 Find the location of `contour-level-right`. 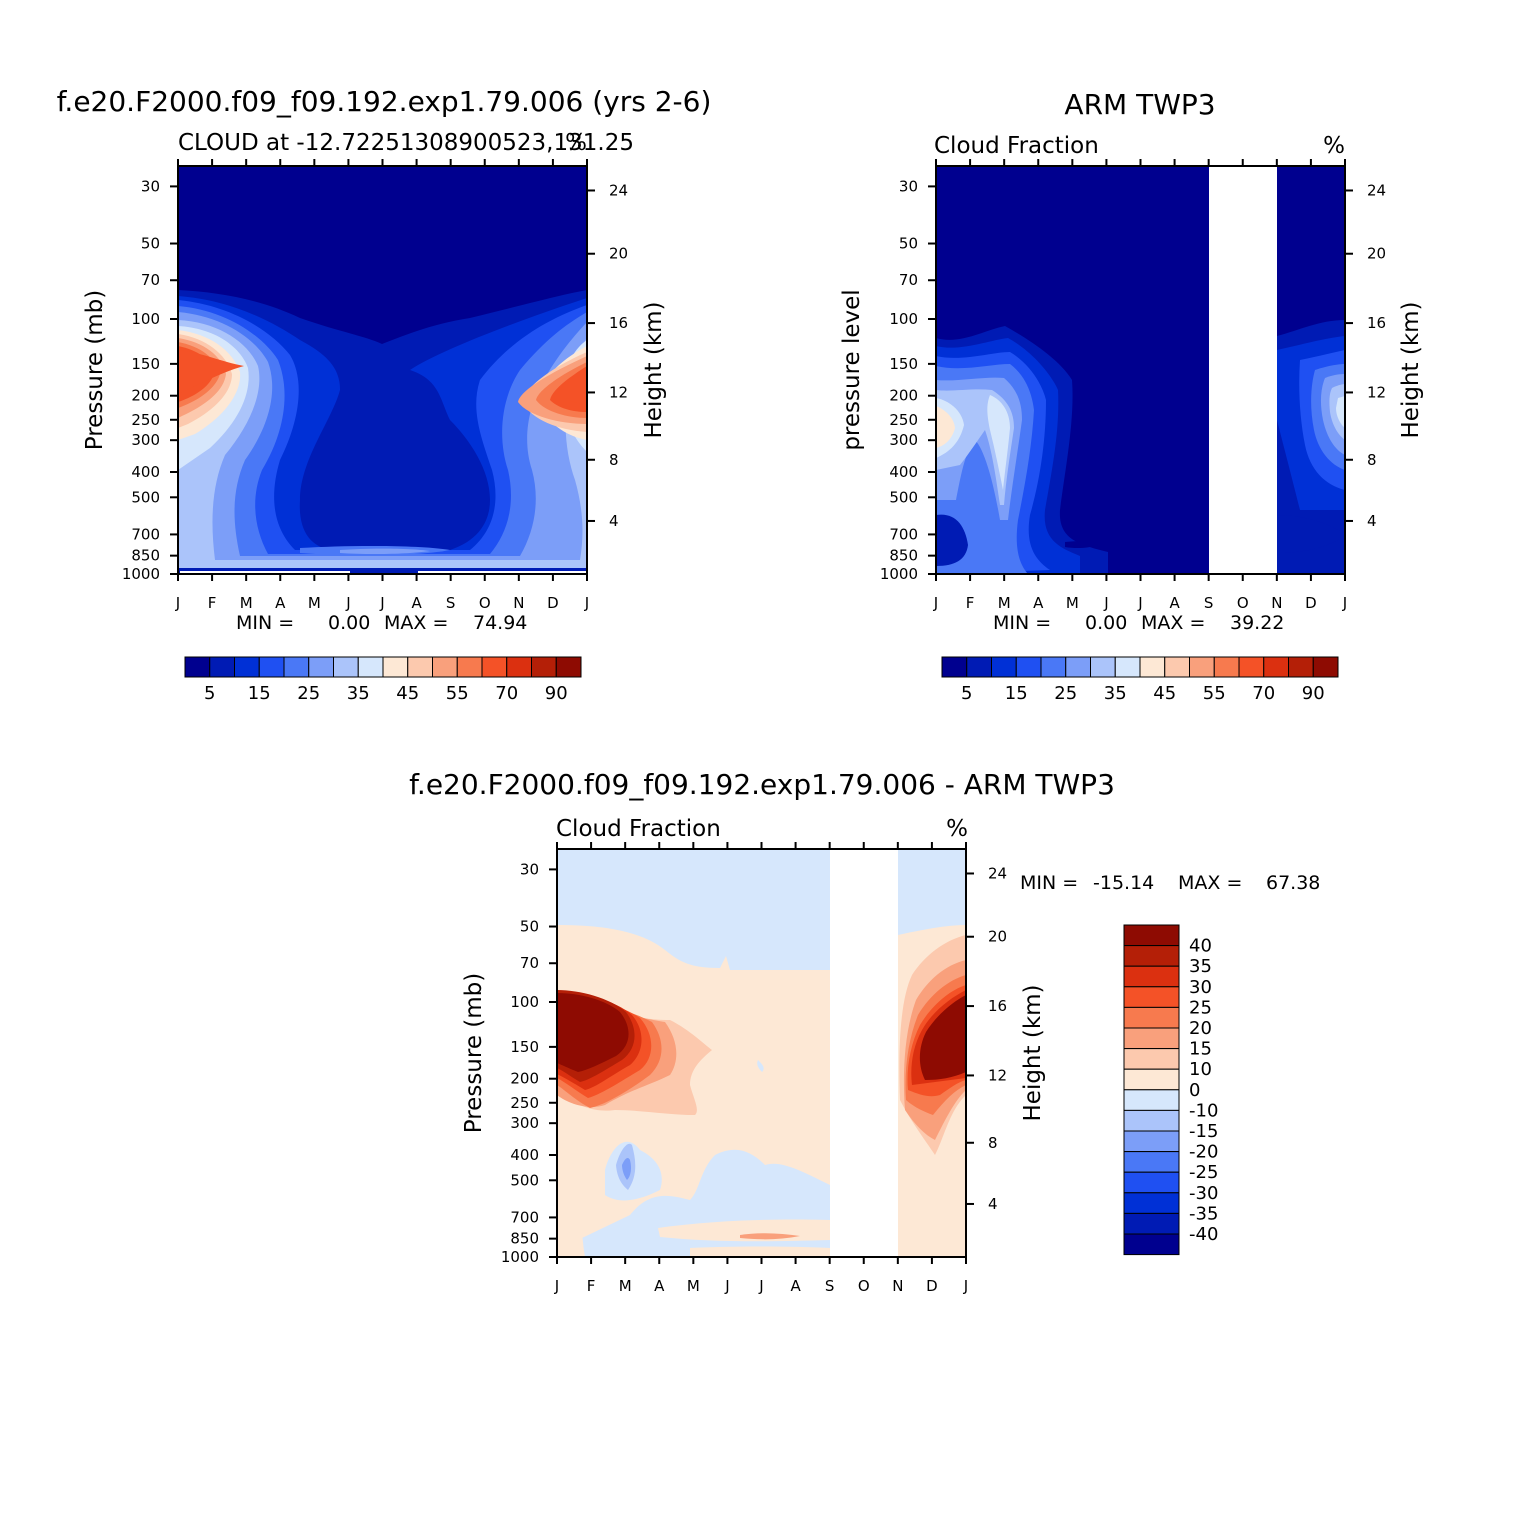

contour-level-right is located at coordinates (1340, 412).